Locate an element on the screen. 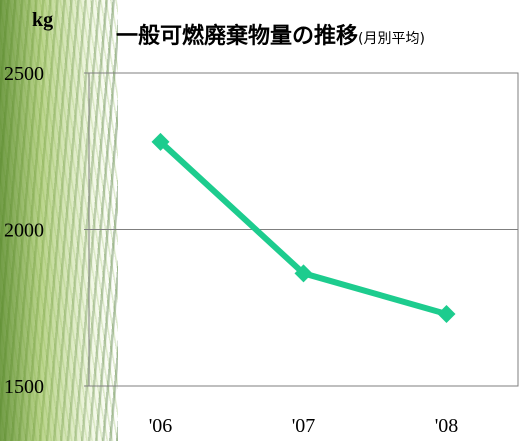  svg-text: 一般可燃廃棄物量の推移(月別平均) is located at coordinates (270, 36).